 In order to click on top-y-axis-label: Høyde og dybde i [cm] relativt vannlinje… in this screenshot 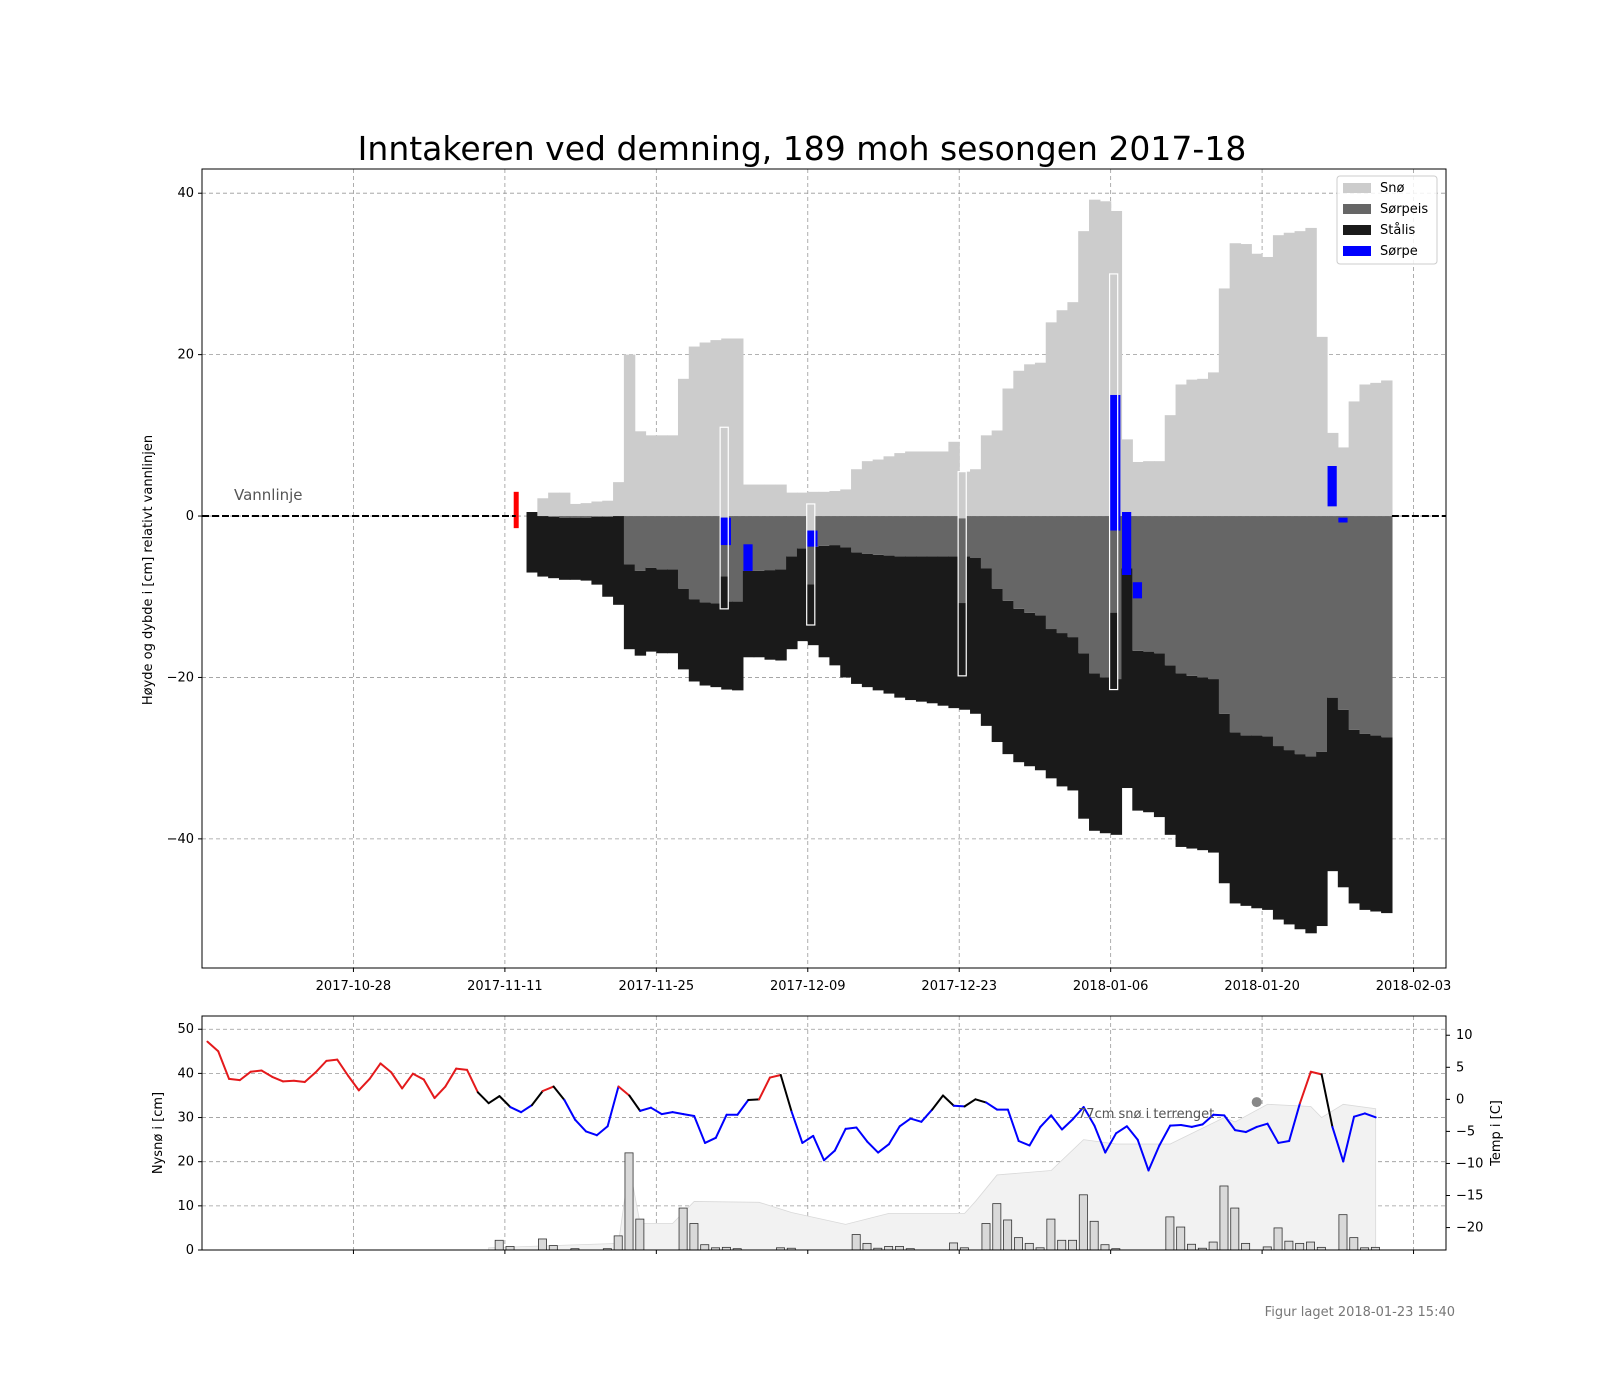, I will do `click(148, 570)`.